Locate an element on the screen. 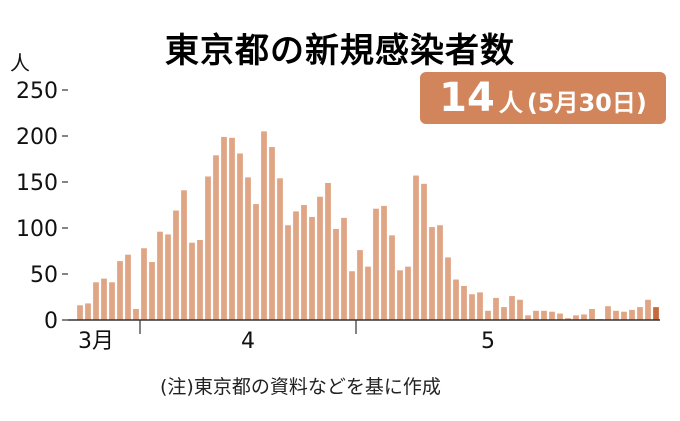  y-tick-label: 150 is located at coordinates (37, 183).